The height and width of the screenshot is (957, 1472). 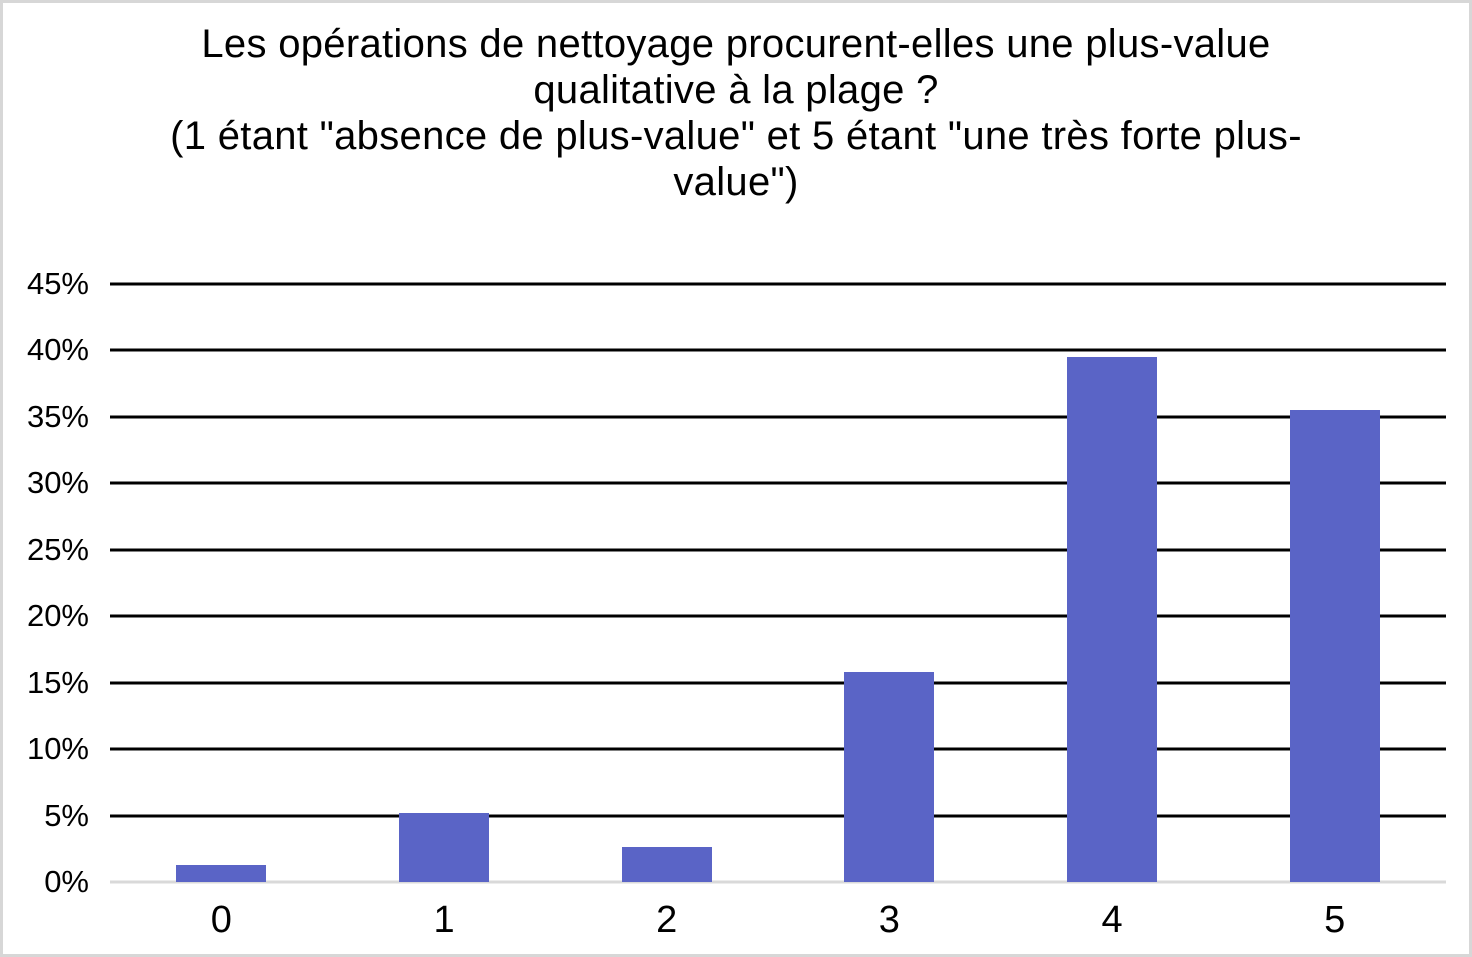 I want to click on y-axis-label: 40%, so click(x=57, y=350).